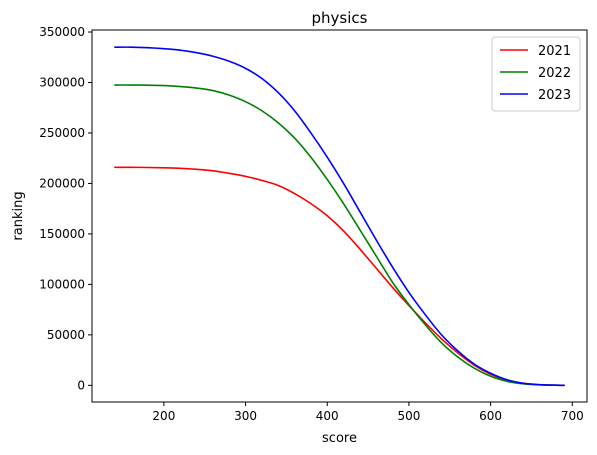 Image resolution: width=597 pixels, height=455 pixels. Describe the element at coordinates (62, 32) in the screenshot. I see `y-tick-label: 350000` at that location.